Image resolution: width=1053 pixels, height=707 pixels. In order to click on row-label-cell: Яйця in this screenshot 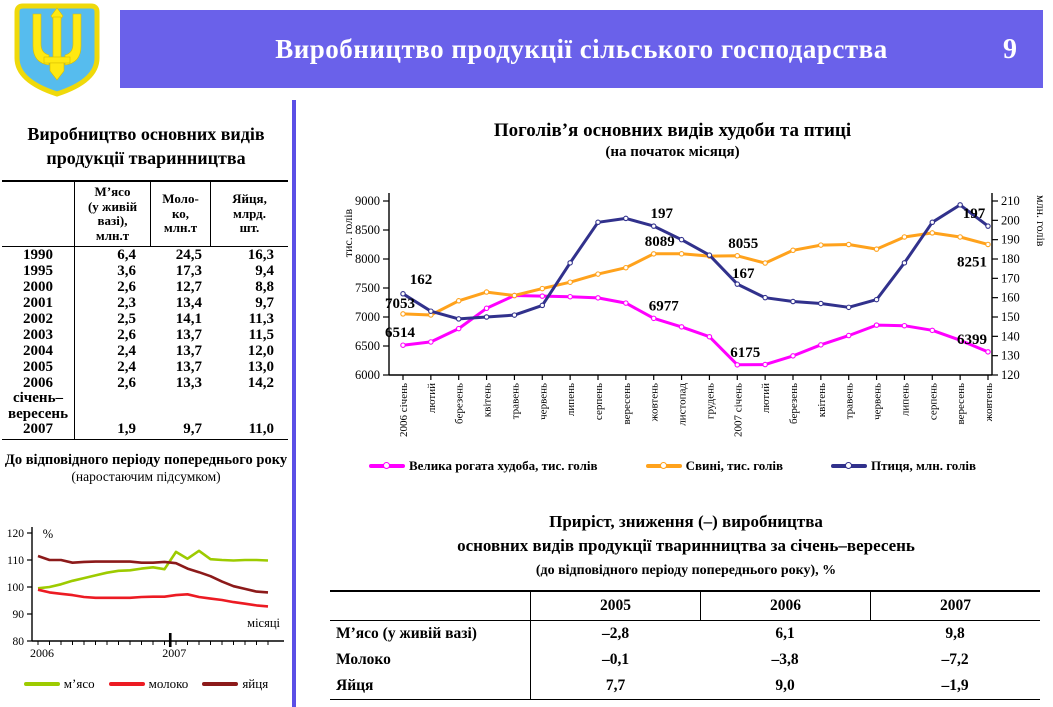, I will do `click(355, 685)`.